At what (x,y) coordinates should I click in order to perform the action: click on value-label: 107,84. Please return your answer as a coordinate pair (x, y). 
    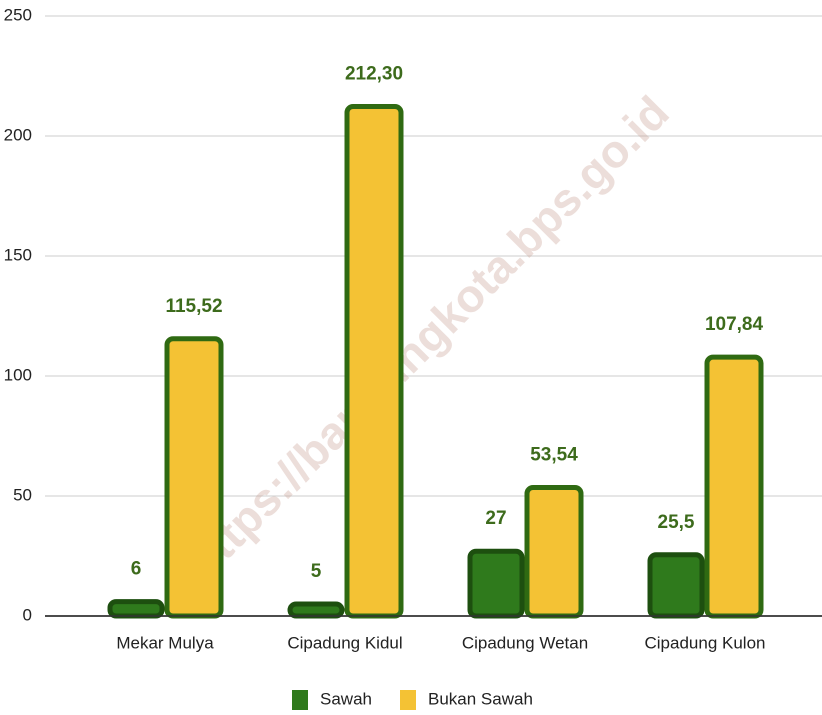
    Looking at the image, I should click on (734, 324).